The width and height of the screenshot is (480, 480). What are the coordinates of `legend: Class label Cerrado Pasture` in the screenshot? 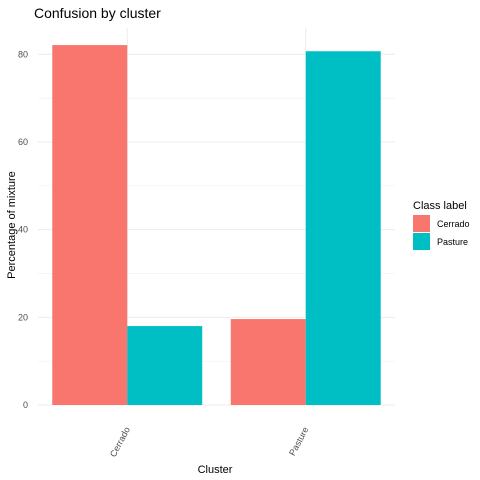 It's located at (441, 225).